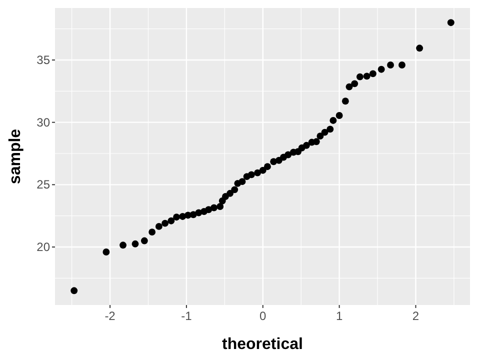 The image size is (480, 360). What do you see at coordinates (43, 185) in the screenshot?
I see `y-tick-label: 25` at bounding box center [43, 185].